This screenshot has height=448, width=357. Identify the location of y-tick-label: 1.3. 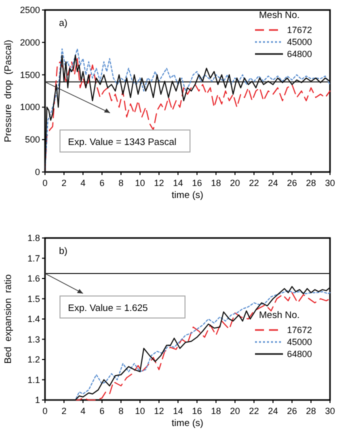
(33, 339).